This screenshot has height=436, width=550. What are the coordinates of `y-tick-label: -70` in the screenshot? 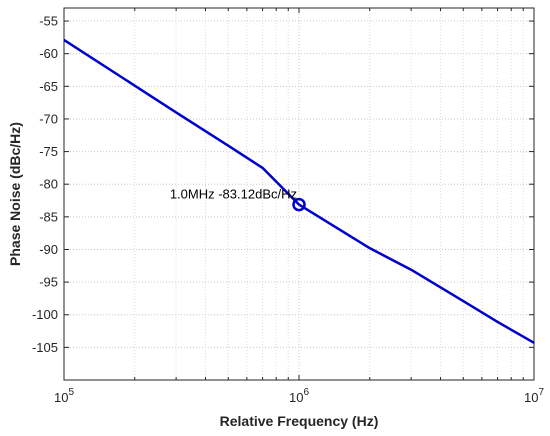 It's located at (48, 118).